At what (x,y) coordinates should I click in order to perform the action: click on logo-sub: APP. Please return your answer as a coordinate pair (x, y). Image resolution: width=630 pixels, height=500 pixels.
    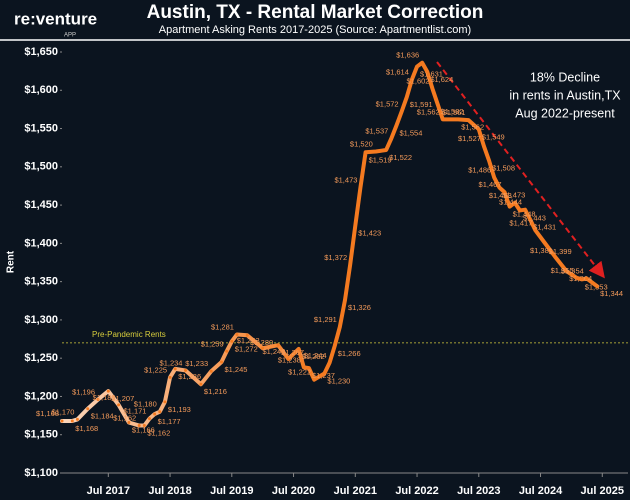
    Looking at the image, I should click on (70, 36).